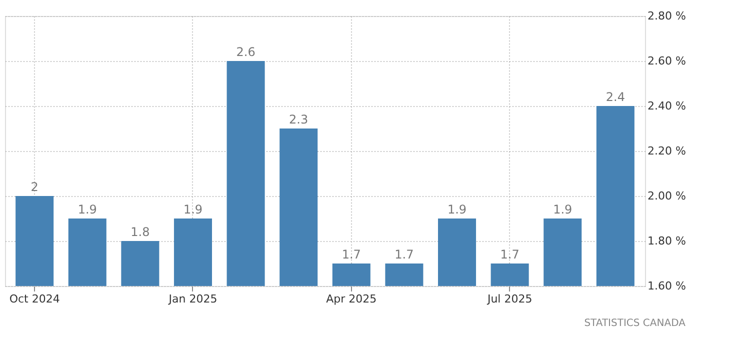  Describe the element at coordinates (667, 16) in the screenshot. I see `y-tick-label: 2.80 %` at that location.